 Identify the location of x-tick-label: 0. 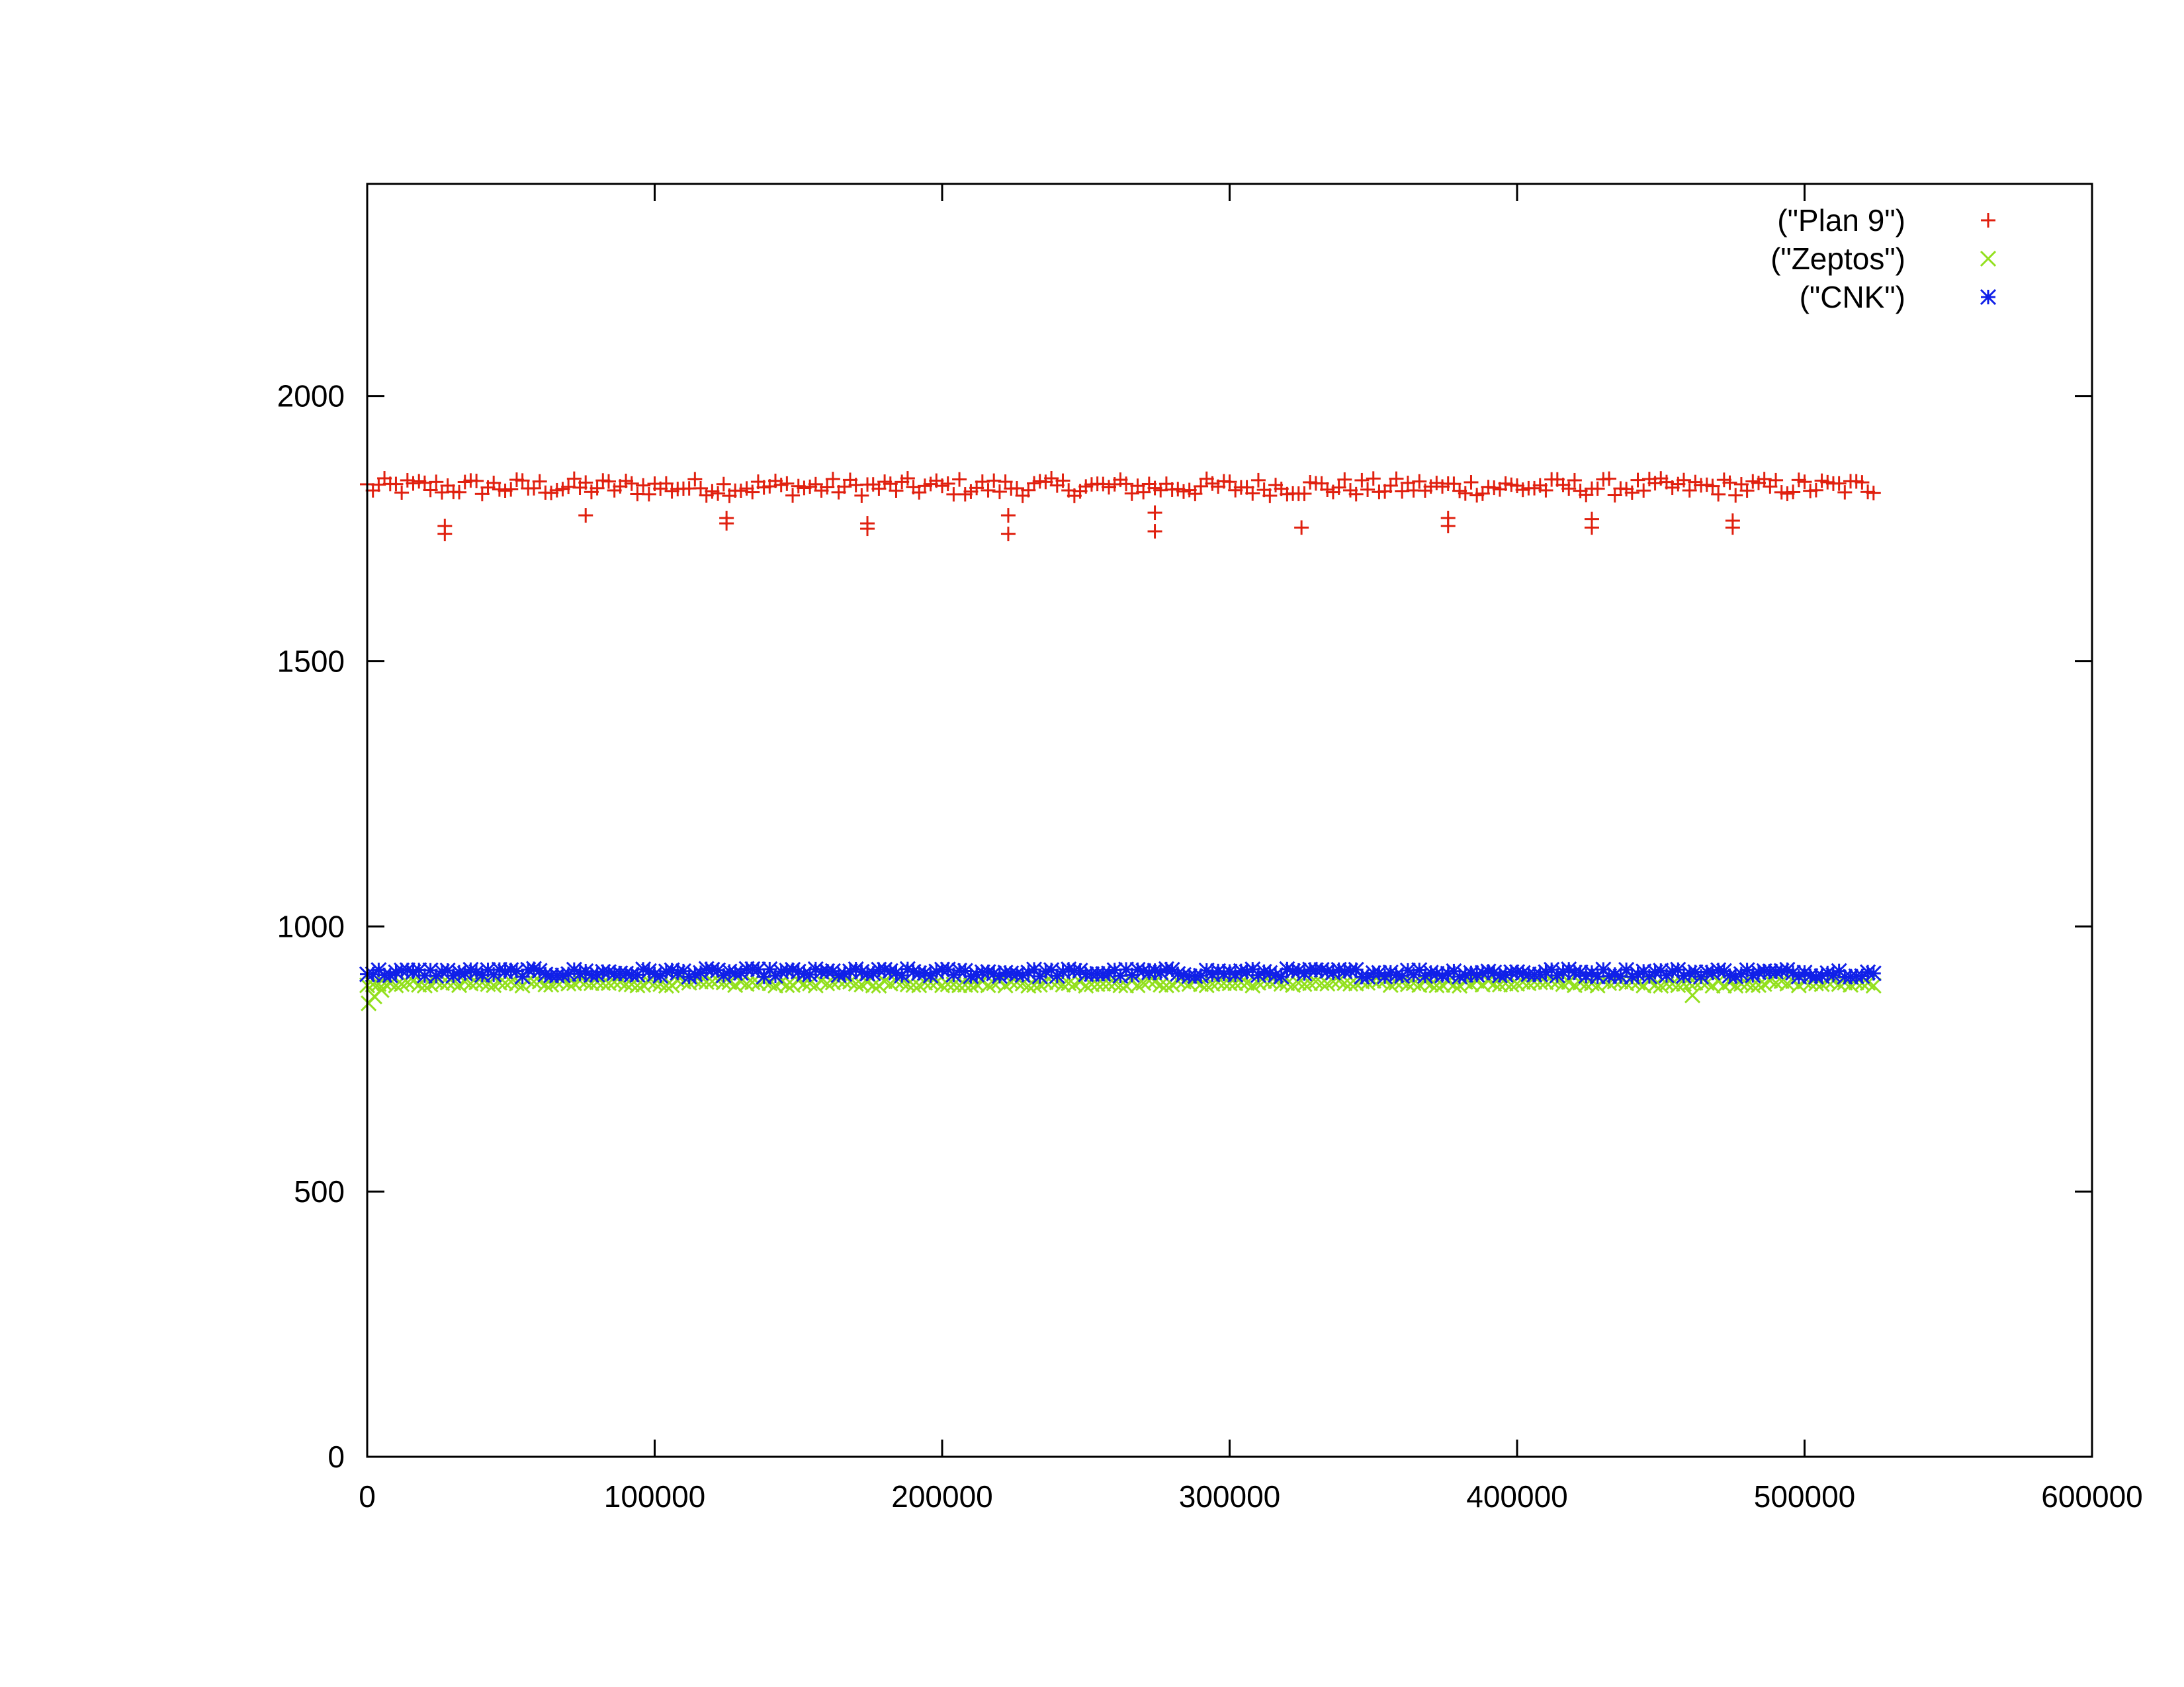
(367, 1496).